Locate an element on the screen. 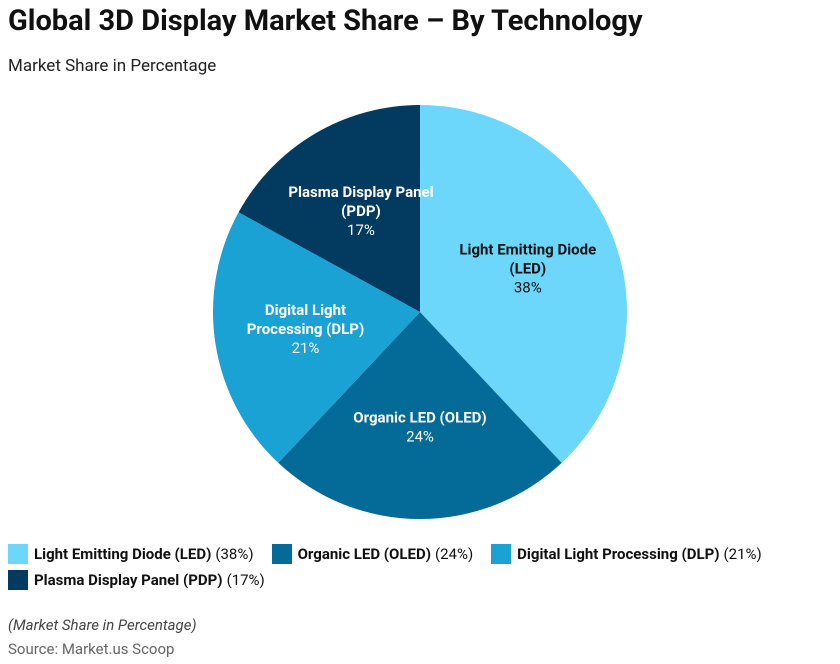 The height and width of the screenshot is (664, 840). legend-entry: Light Emitting Diode (LED) (38%) is located at coordinates (131, 554).